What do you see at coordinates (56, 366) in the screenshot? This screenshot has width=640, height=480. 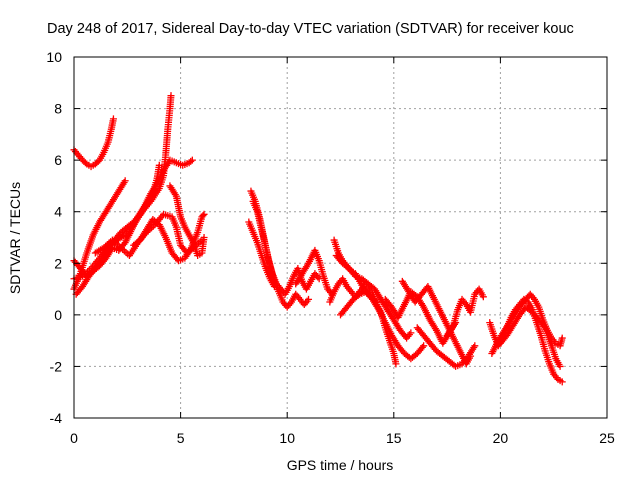 I see `y-tick-label: -2` at bounding box center [56, 366].